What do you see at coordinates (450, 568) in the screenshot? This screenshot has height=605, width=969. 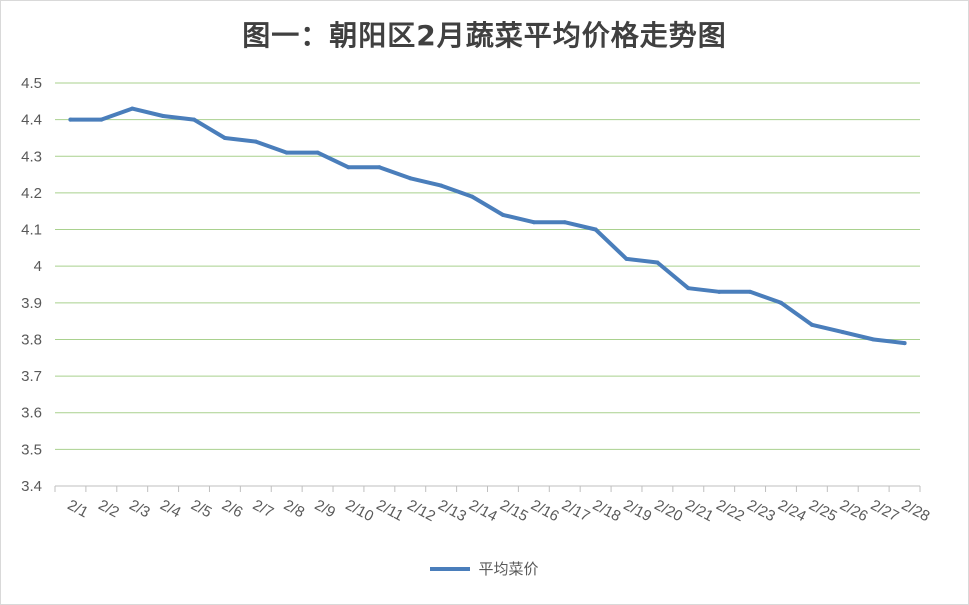 I see `legend-swatch` at bounding box center [450, 568].